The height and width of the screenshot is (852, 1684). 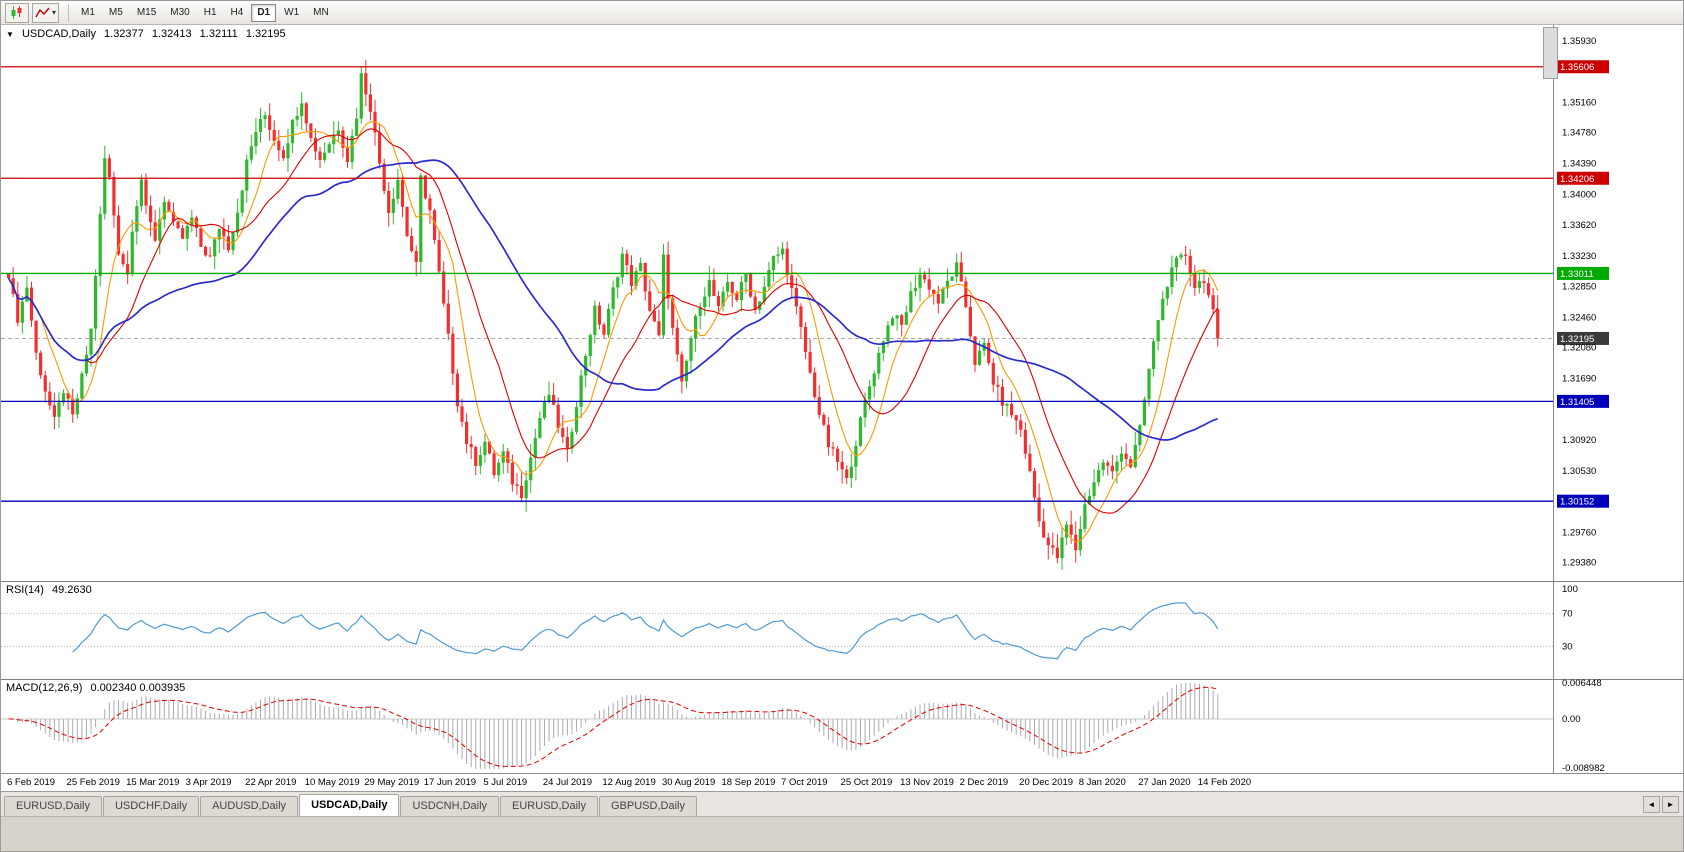 I want to click on date-label: 22 Apr 2019, so click(x=271, y=782).